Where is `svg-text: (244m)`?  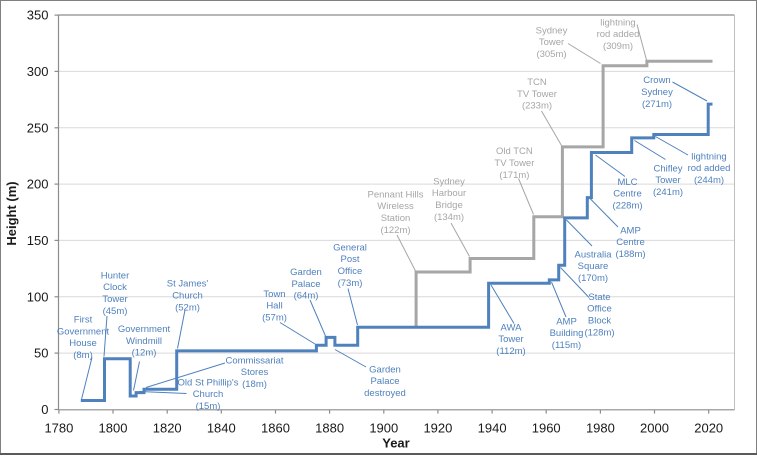 svg-text: (244m) is located at coordinates (709, 180).